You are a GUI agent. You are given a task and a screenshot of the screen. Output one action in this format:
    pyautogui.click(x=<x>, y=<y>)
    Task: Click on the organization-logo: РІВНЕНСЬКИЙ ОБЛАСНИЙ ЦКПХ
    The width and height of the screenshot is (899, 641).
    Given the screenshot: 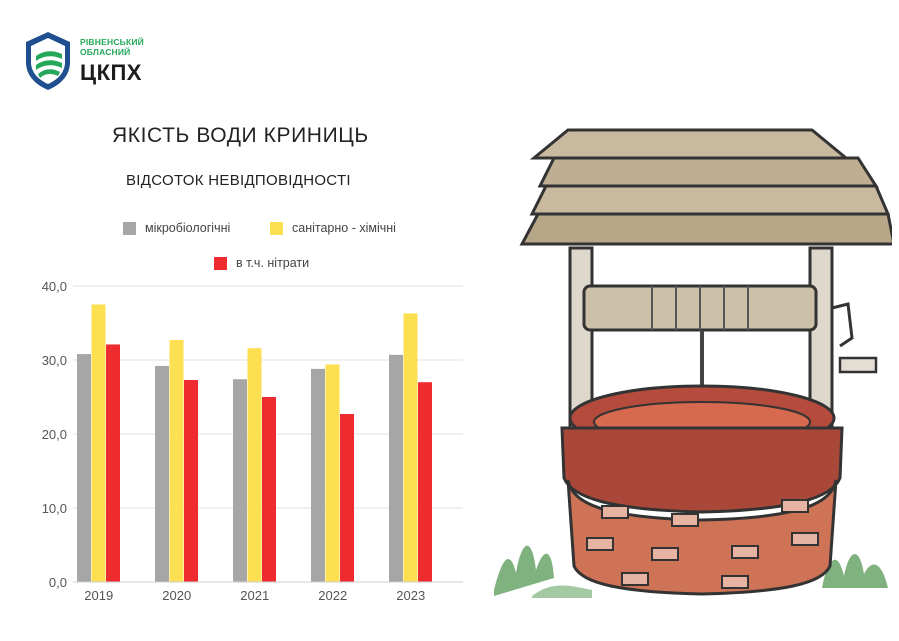 What is the action you would take?
    pyautogui.click(x=92, y=61)
    